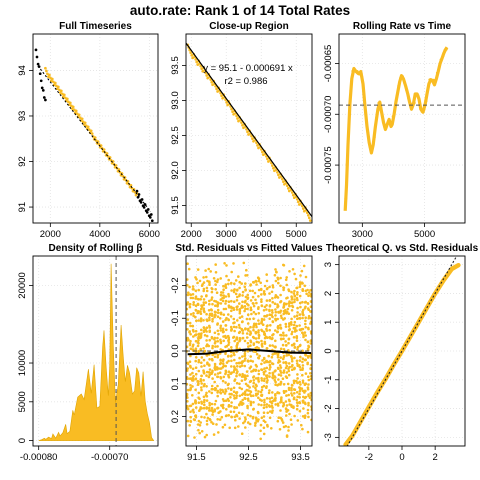 The height and width of the screenshot is (480, 480). What do you see at coordinates (175, 170) in the screenshot?
I see `y-tick-label: 92.0` at bounding box center [175, 170].